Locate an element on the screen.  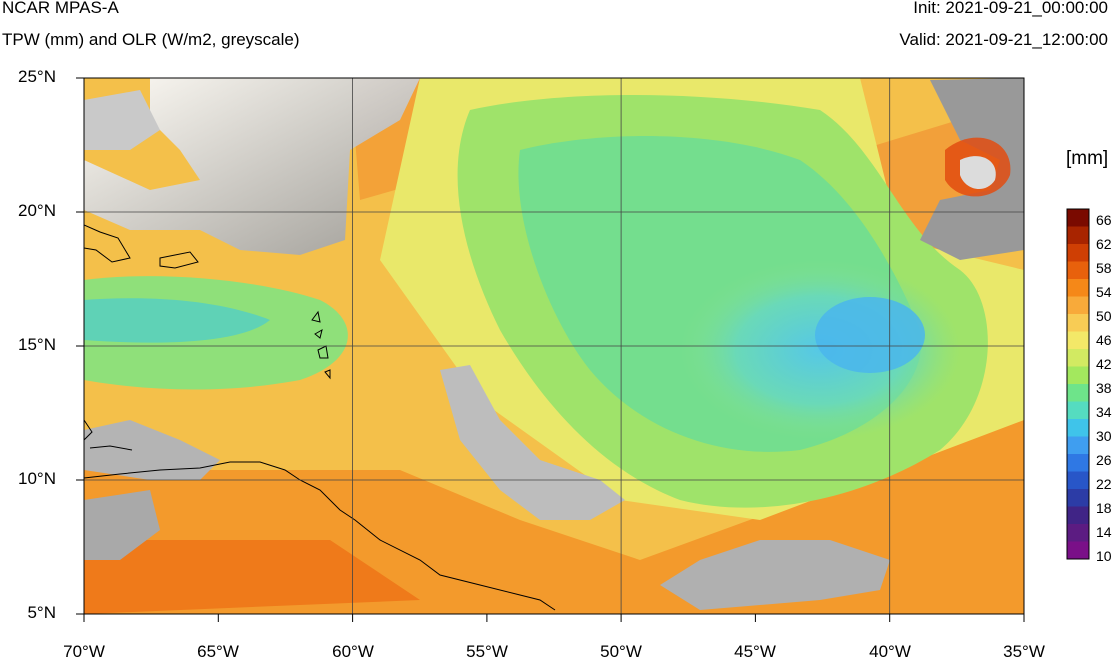
colorbar is located at coordinates (1078, 384).